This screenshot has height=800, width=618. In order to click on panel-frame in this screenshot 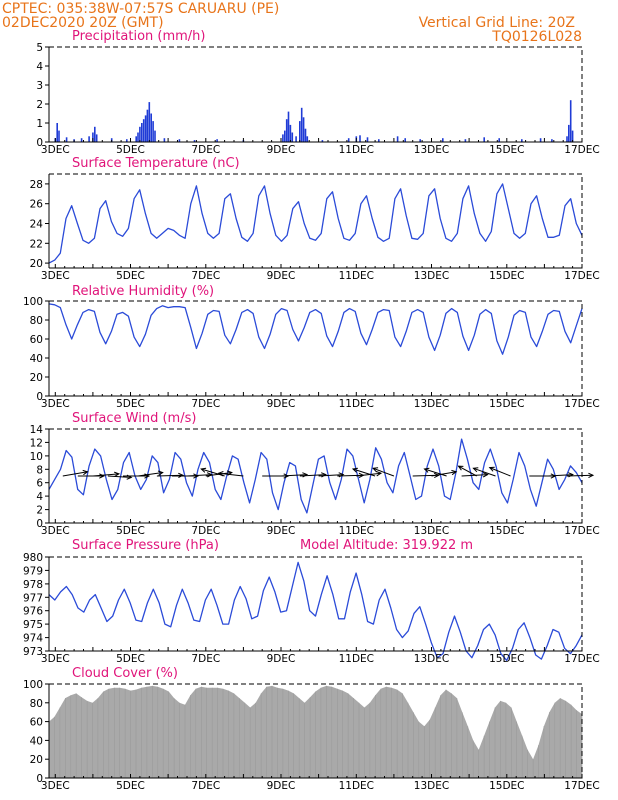, I will do `click(315, 476)`.